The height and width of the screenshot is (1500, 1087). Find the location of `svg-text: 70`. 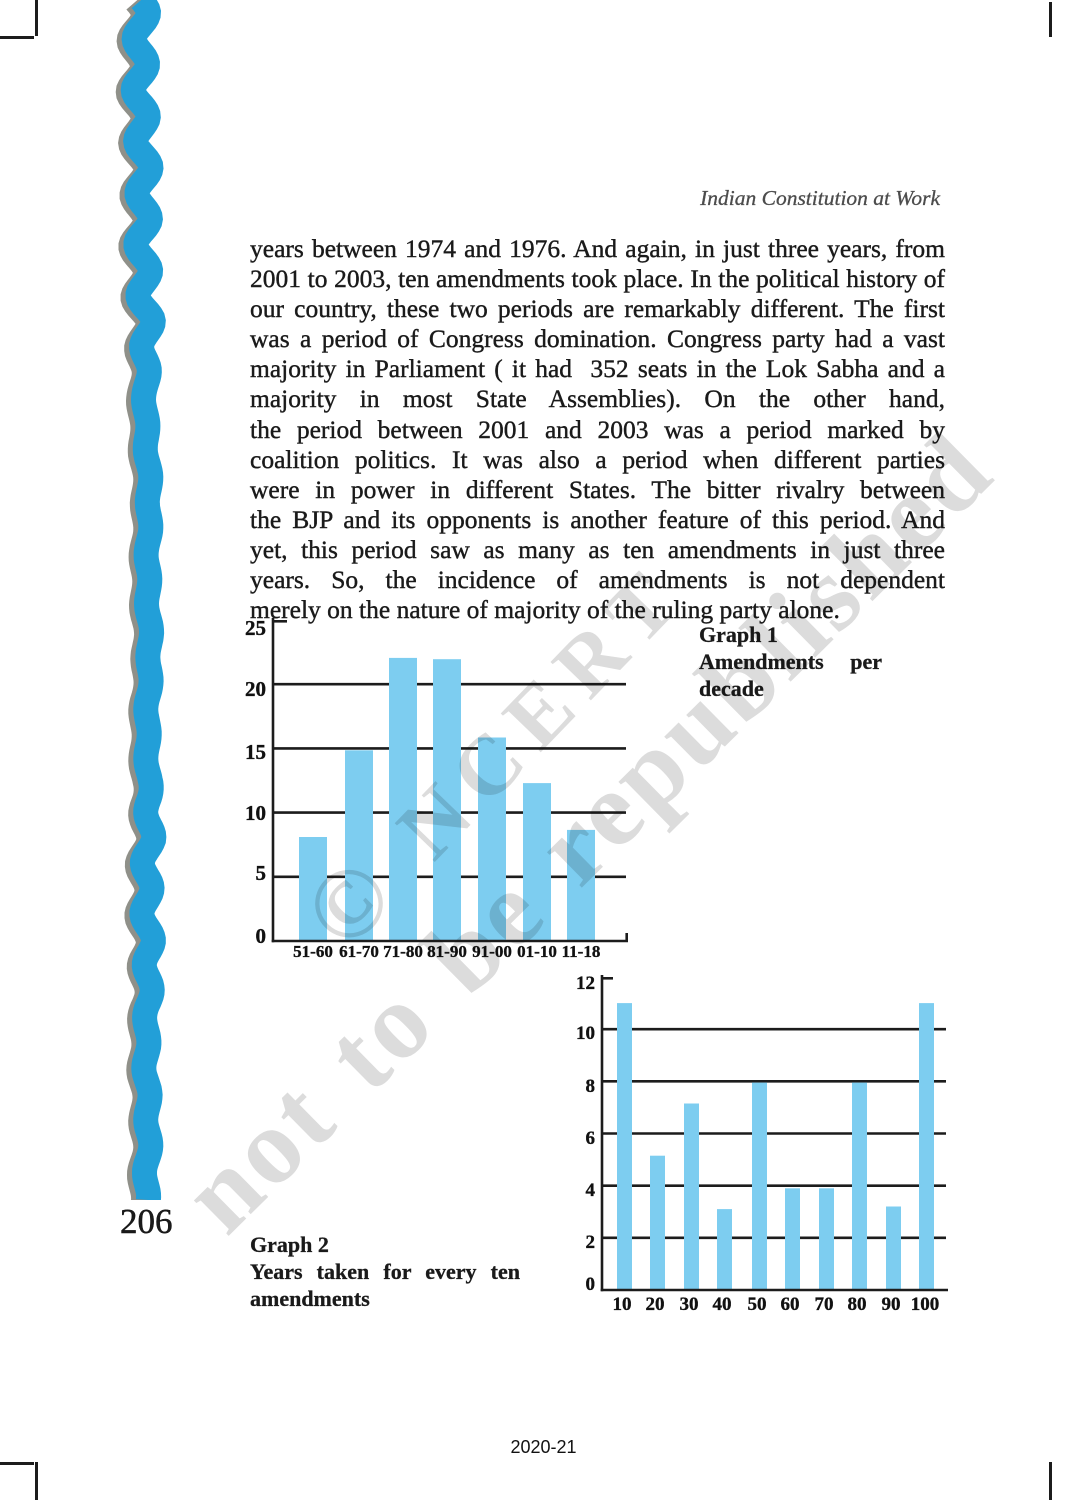

svg-text: 70 is located at coordinates (824, 1304).